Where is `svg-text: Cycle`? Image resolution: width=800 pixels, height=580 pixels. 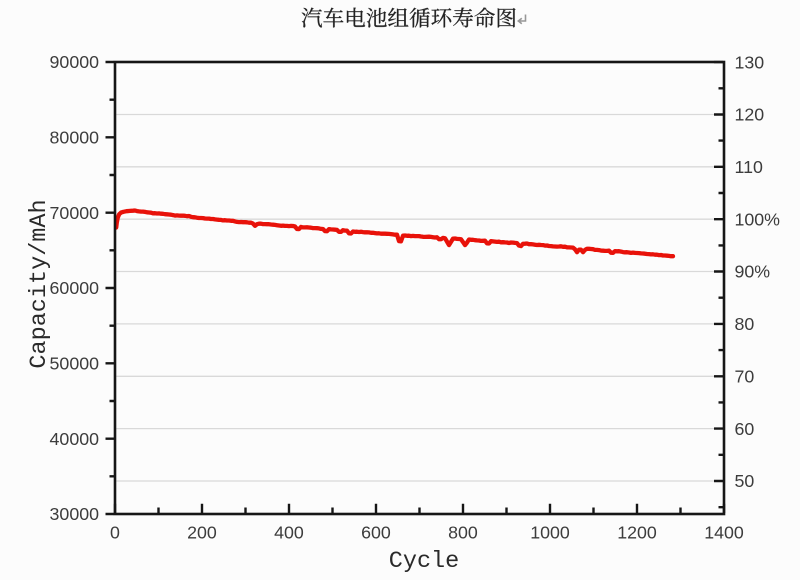 svg-text: Cycle is located at coordinates (424, 561).